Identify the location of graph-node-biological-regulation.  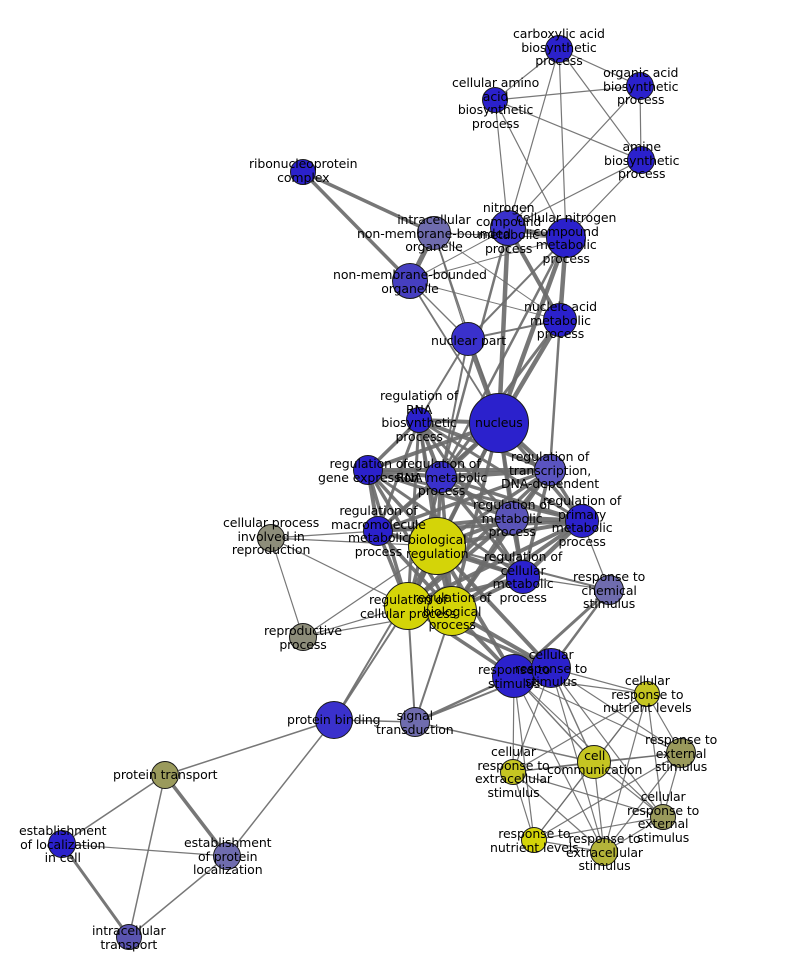
(437, 546).